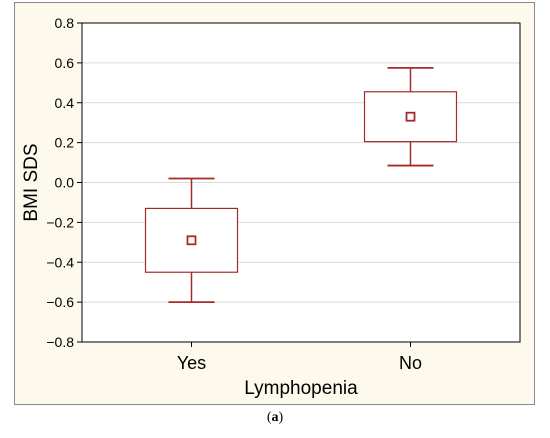  Describe the element at coordinates (301, 388) in the screenshot. I see `x-axis-label: Lymphopenia` at that location.